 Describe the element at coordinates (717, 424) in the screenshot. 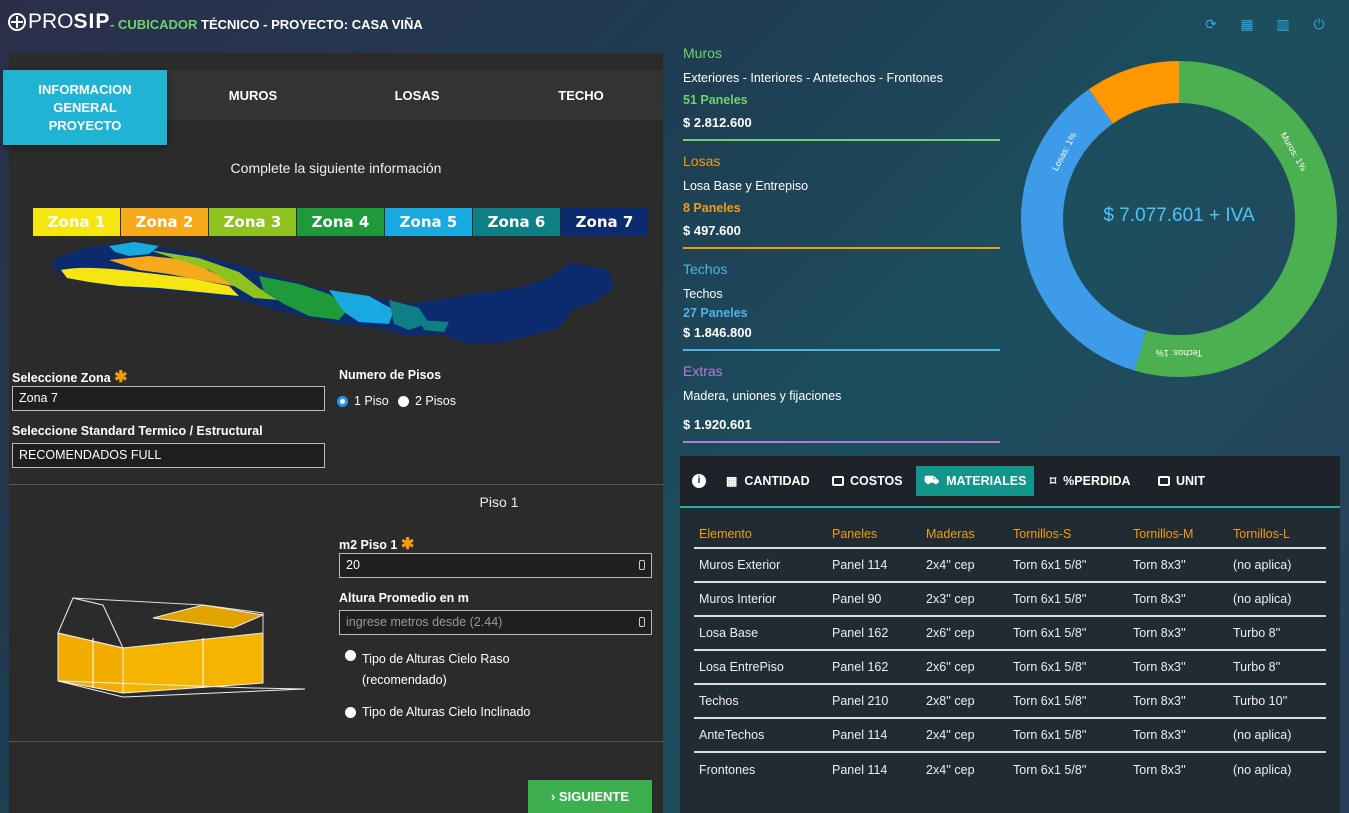

I see `extras-price: $ 1.920.601` at that location.